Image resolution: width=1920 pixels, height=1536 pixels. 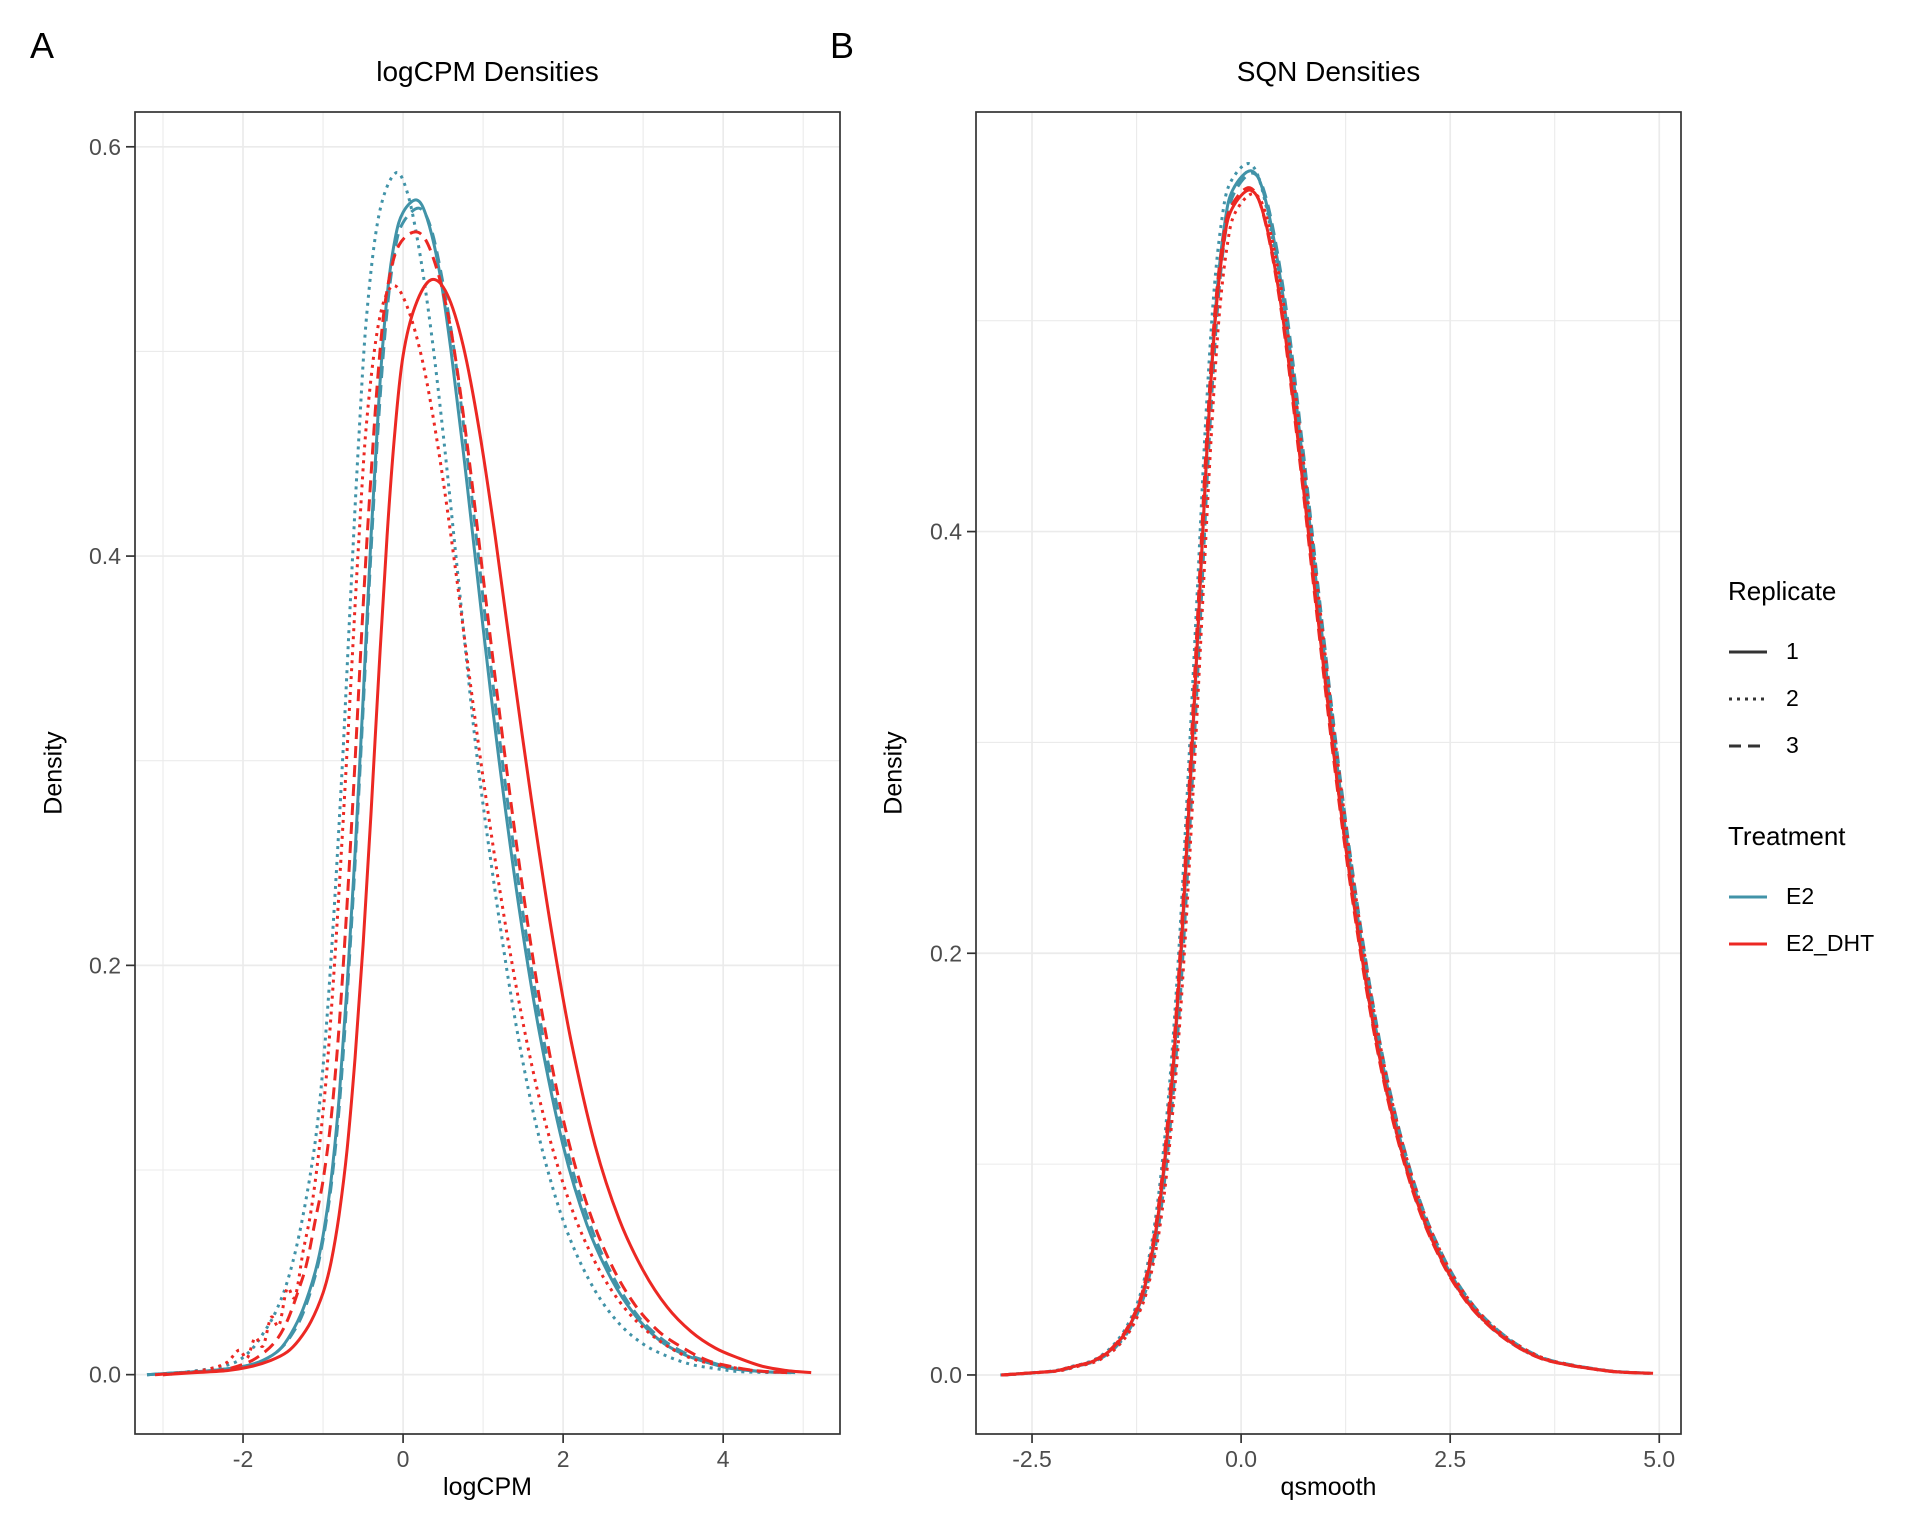 What do you see at coordinates (1800, 896) in the screenshot?
I see `legend-label: E2` at bounding box center [1800, 896].